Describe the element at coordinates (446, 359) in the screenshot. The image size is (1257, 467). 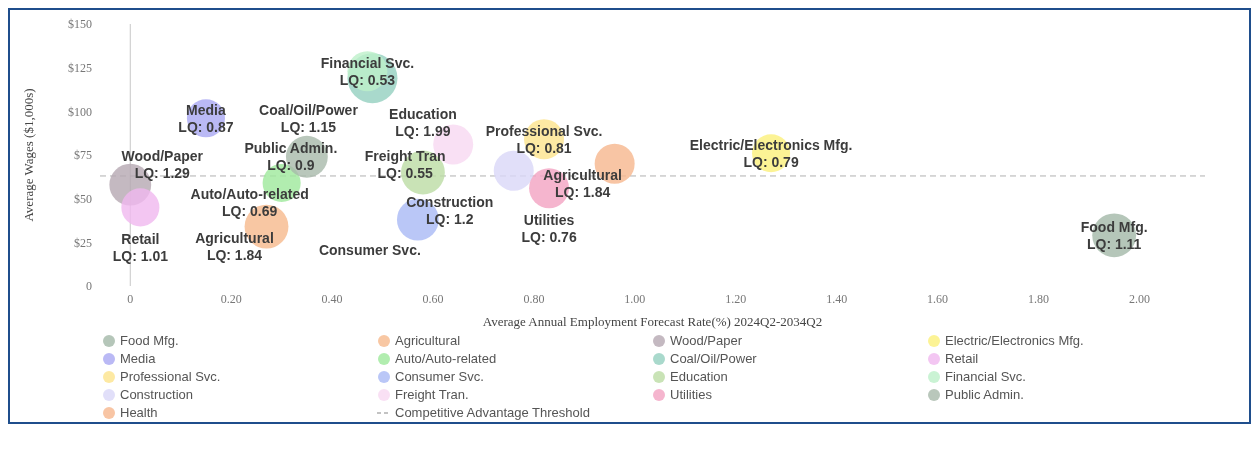
I see `legend-label: Auto/Auto-related` at that location.